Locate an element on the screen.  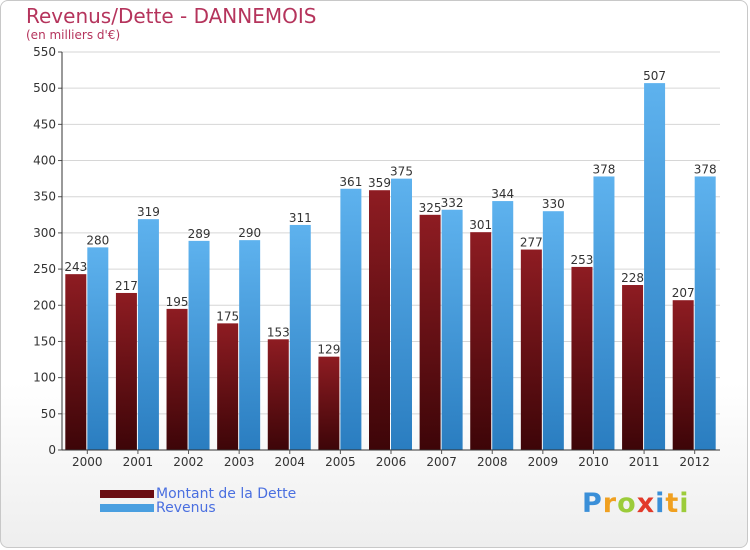
legend: Montant de la Dette Revenus is located at coordinates (198, 501).